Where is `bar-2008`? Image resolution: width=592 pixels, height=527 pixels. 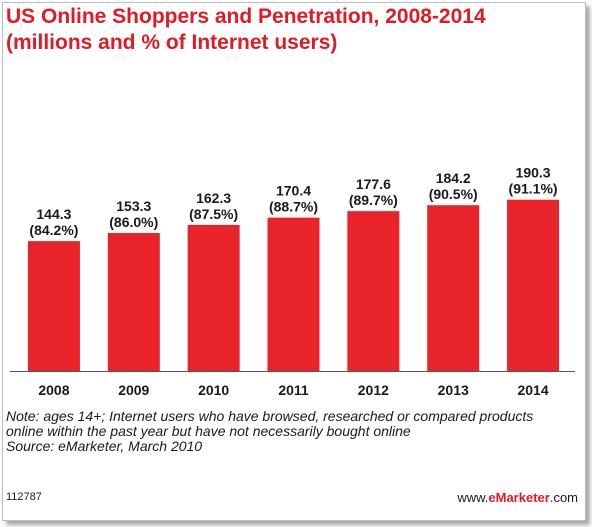 bar-2008 is located at coordinates (53, 306).